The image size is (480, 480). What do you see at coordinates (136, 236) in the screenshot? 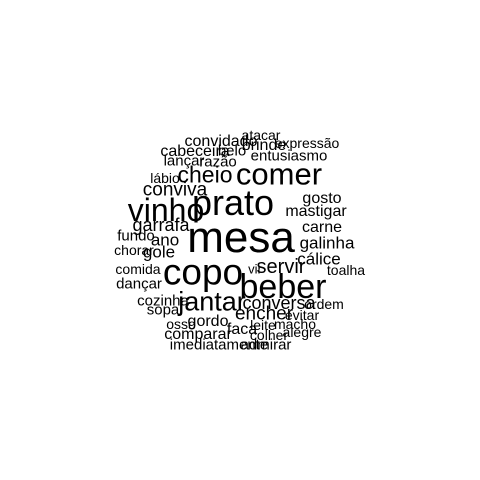
I see `word-fundo: fundo` at bounding box center [136, 236].